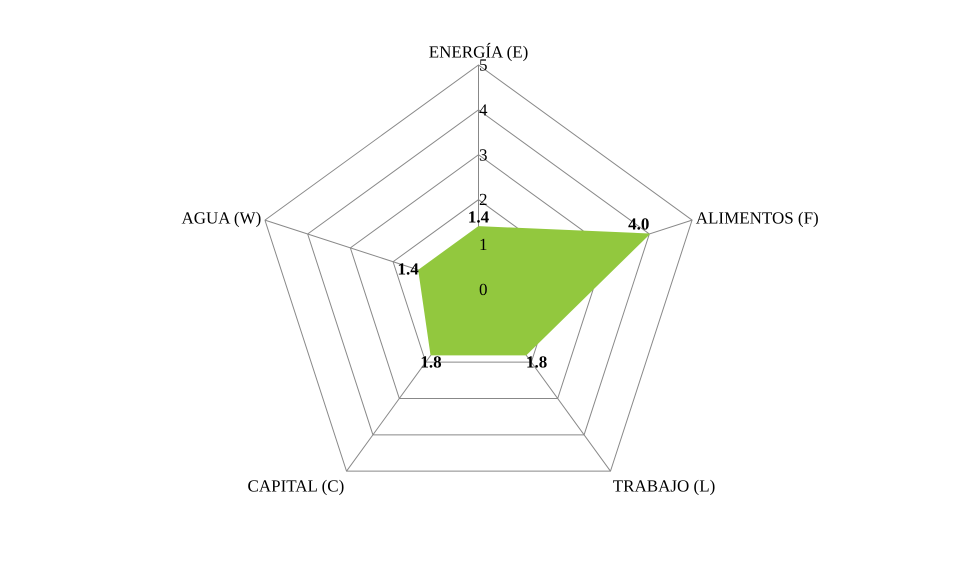  Describe the element at coordinates (221, 218) in the screenshot. I see `spoke-label: AGUA (W)` at that location.